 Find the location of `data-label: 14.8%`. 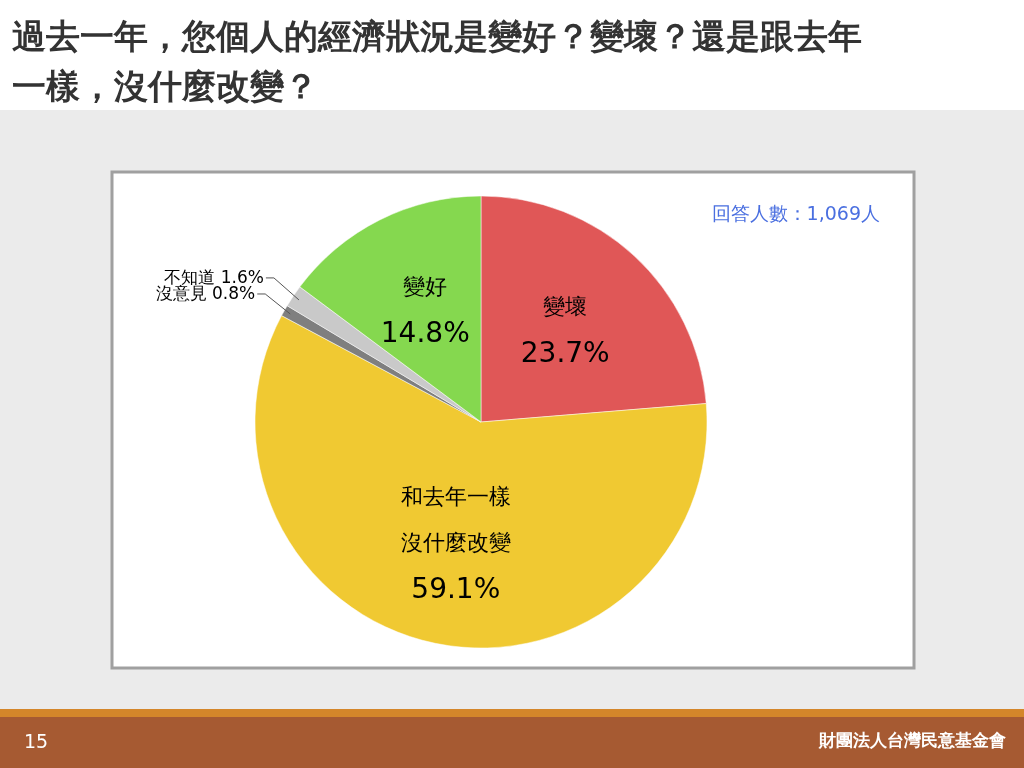

data-label: 14.8% is located at coordinates (425, 332).